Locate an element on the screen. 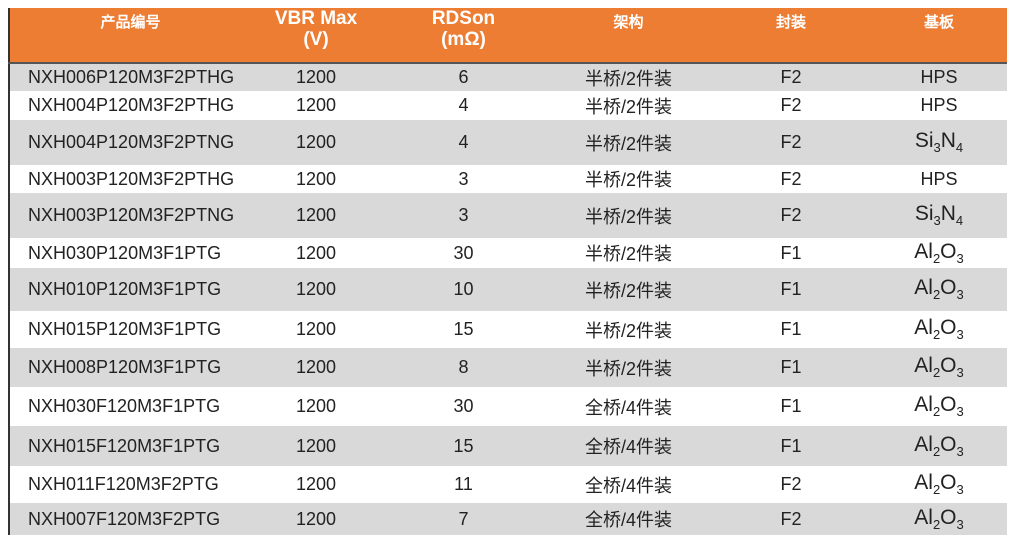 The height and width of the screenshot is (535, 1015). column-header-part-number: 产品编号 is located at coordinates (130, 36).